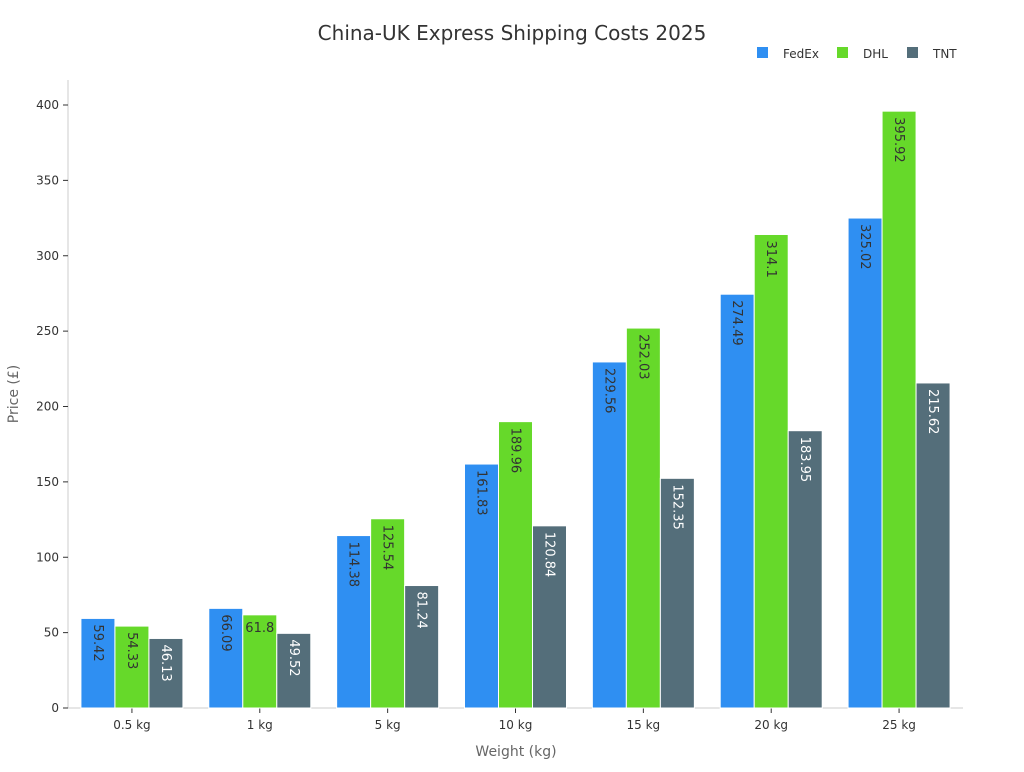 The height and width of the screenshot is (772, 1024). Describe the element at coordinates (515, 451) in the screenshot. I see `data-label: 189.96` at that location.